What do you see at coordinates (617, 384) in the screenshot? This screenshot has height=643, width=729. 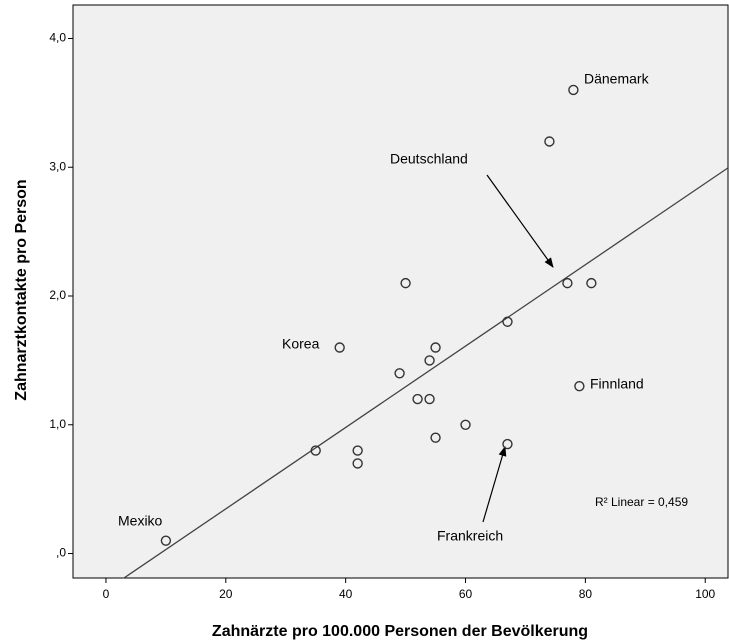 I see `annotation: Finnland` at bounding box center [617, 384].